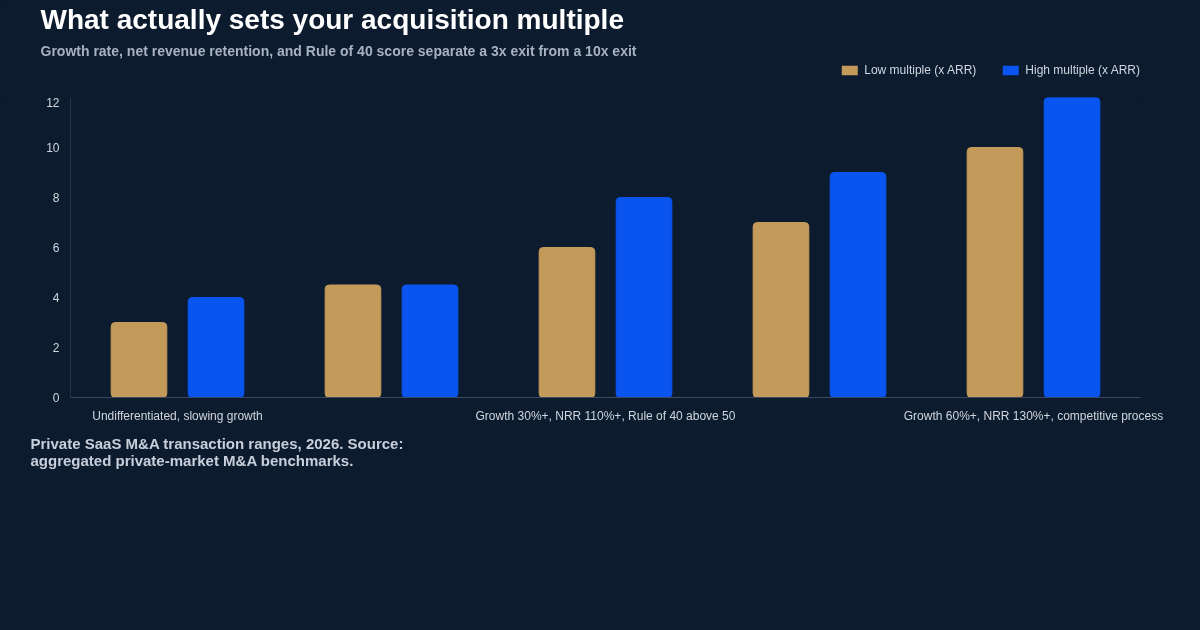 The image size is (1200, 630). Describe the element at coordinates (53, 148) in the screenshot. I see `y-tick-label: 10` at that location.